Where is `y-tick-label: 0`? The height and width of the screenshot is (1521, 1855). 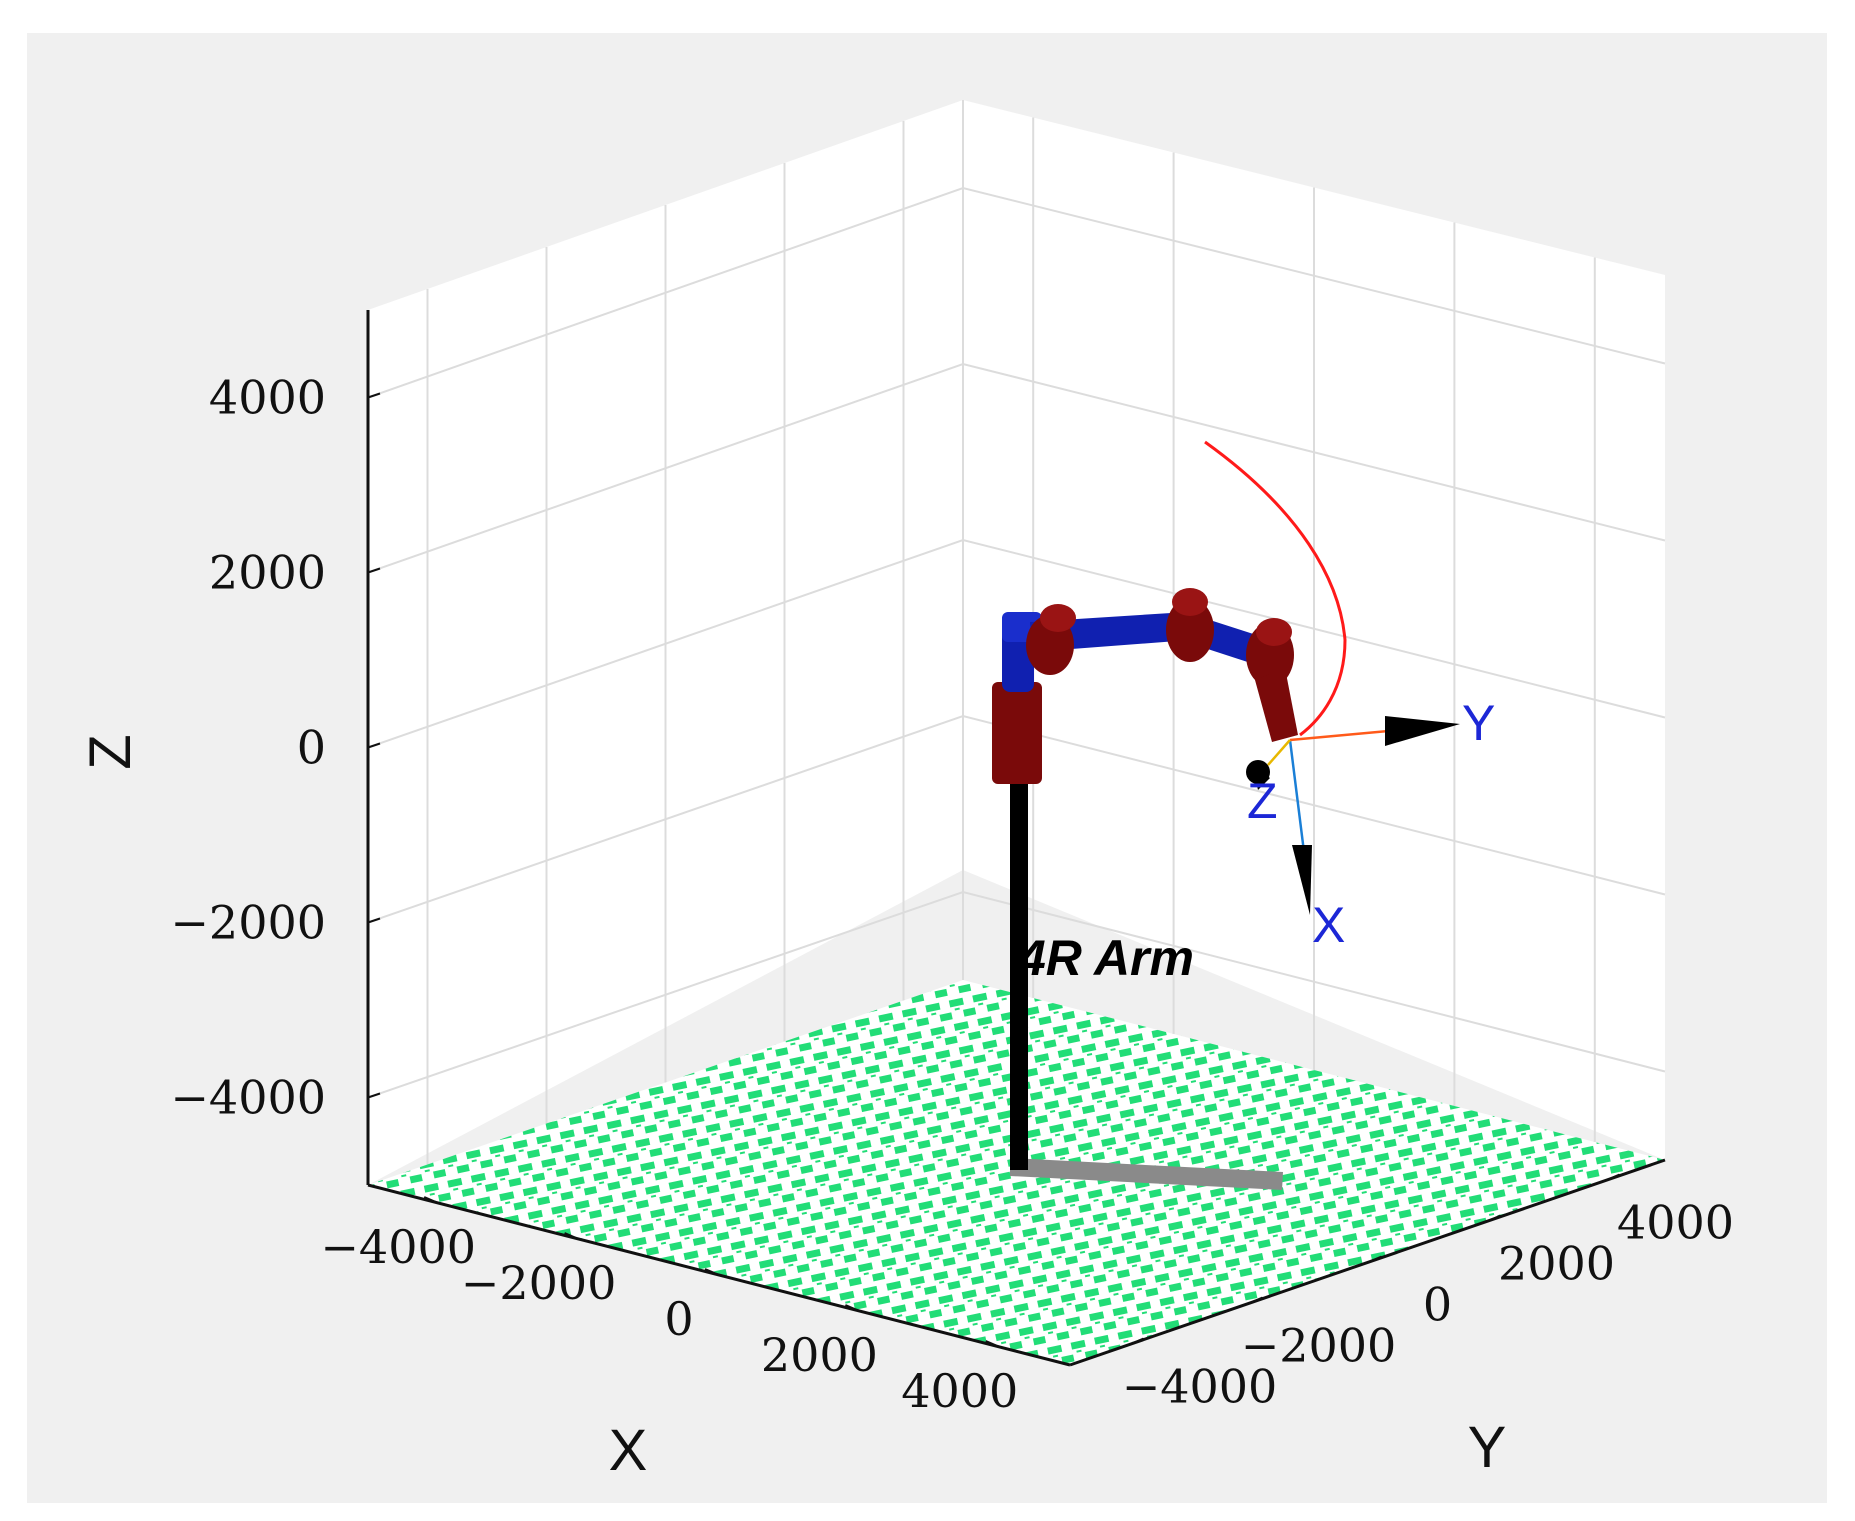
y-tick-label: 0 is located at coordinates (1437, 1305).